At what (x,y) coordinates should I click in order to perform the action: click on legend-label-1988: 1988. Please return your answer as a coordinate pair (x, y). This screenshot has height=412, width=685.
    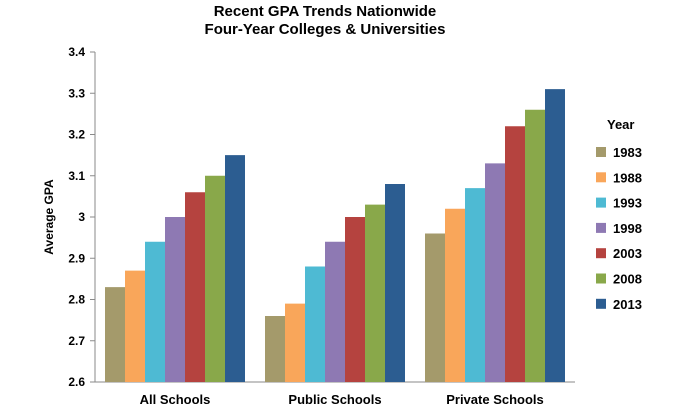
    Looking at the image, I should click on (627, 177).